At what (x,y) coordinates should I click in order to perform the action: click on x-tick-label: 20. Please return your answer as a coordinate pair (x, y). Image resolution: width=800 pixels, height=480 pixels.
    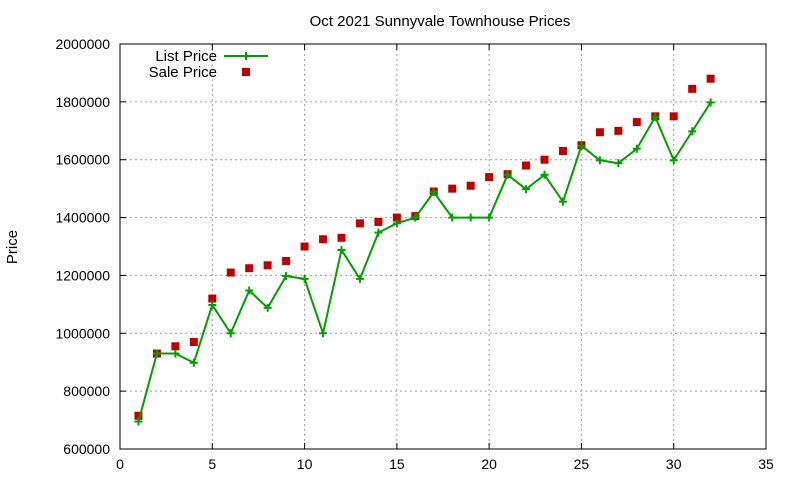
    Looking at the image, I should click on (489, 464).